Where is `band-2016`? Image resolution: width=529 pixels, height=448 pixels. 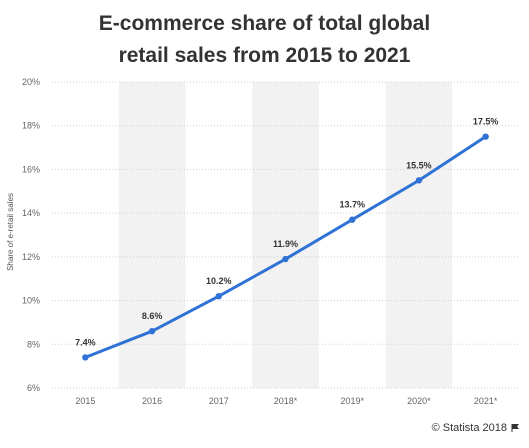 band-2016 is located at coordinates (152, 235).